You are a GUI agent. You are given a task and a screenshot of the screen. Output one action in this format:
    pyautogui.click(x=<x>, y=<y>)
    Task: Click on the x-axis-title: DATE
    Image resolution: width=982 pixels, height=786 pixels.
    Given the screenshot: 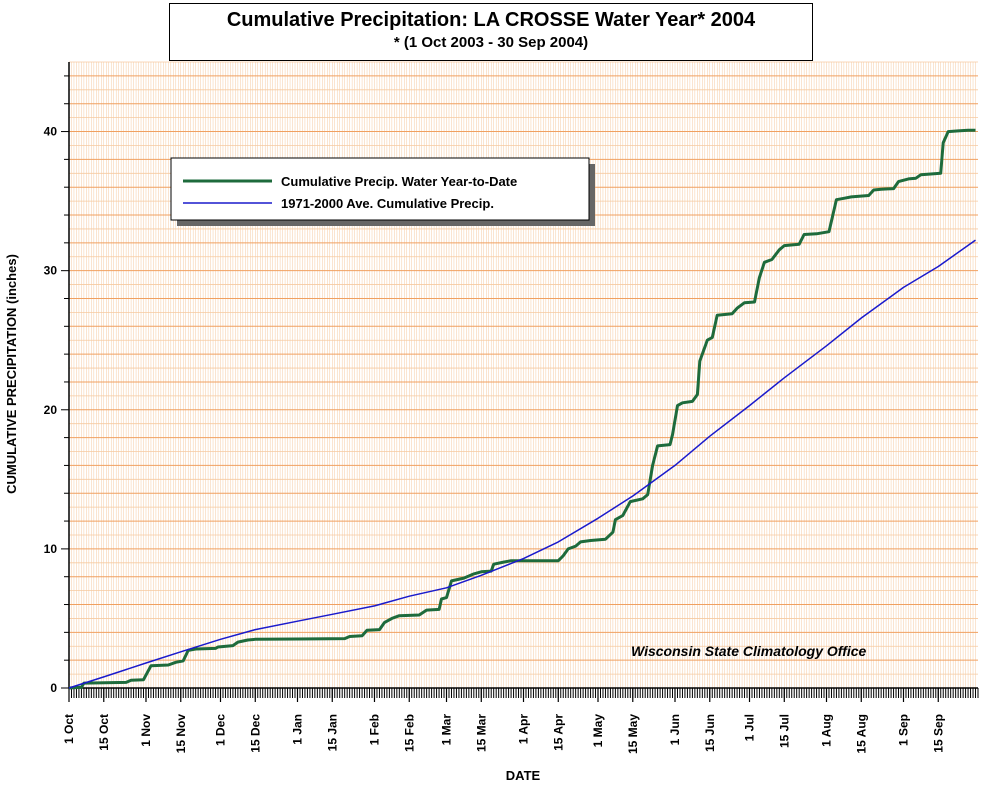 What is the action you would take?
    pyautogui.click(x=523, y=775)
    